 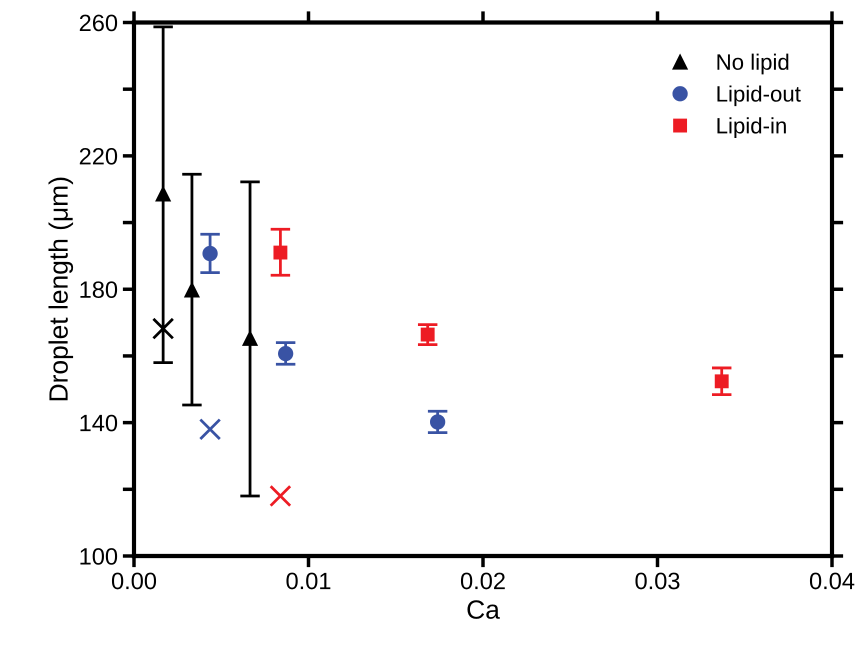 What do you see at coordinates (752, 64) in the screenshot?
I see `legend-label: No lipid` at bounding box center [752, 64].